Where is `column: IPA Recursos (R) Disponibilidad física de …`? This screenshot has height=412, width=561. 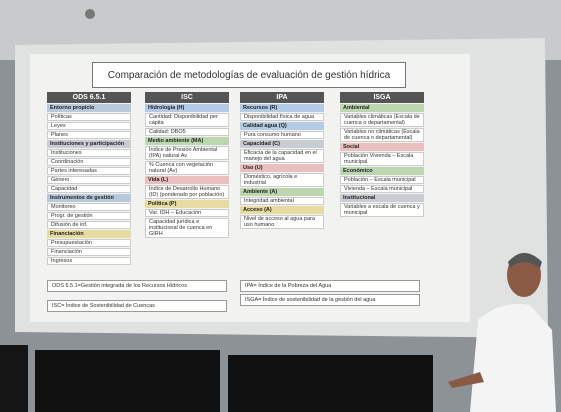 column: IPA Recursos (R) Disponibilidad física de … is located at coordinates (282, 160).